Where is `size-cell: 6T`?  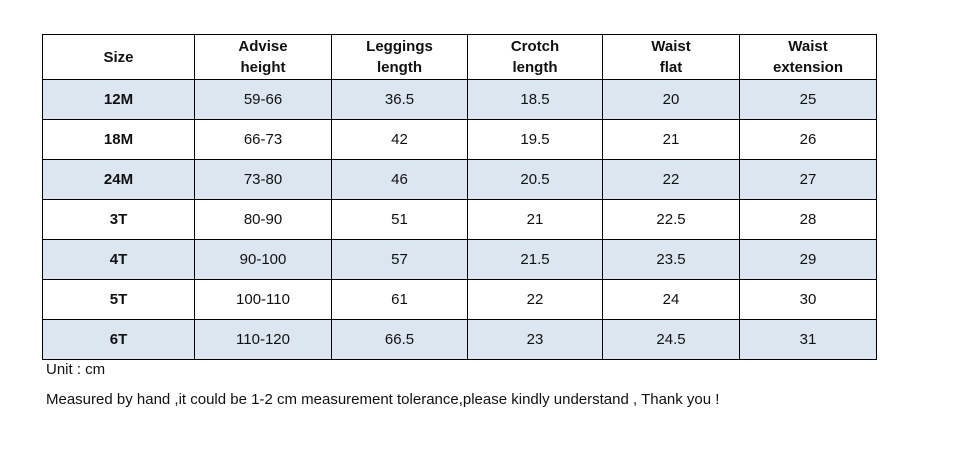 size-cell: 6T is located at coordinates (118, 339).